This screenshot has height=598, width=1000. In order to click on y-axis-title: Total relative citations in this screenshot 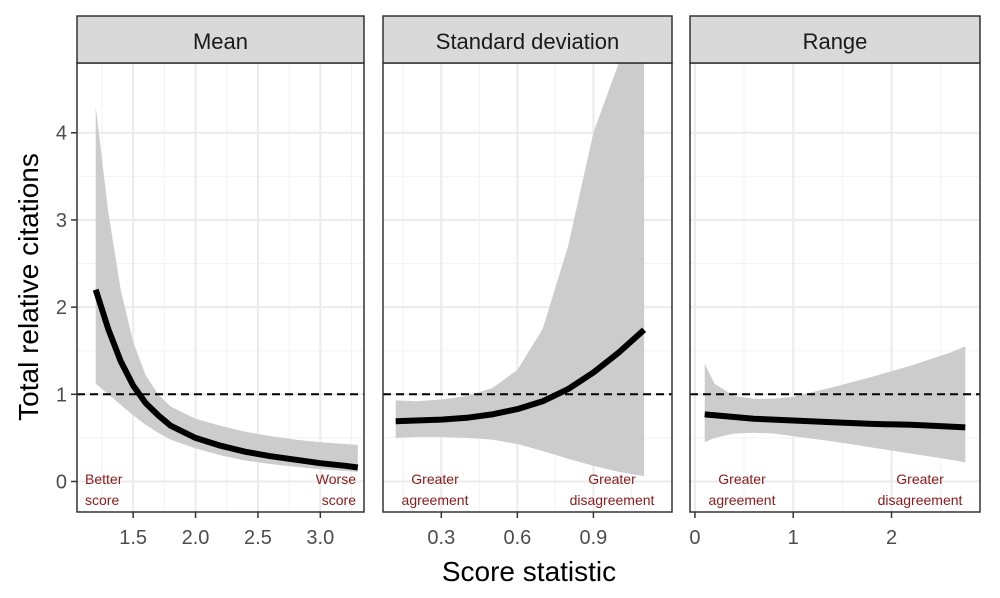, I will do `click(28, 287)`.